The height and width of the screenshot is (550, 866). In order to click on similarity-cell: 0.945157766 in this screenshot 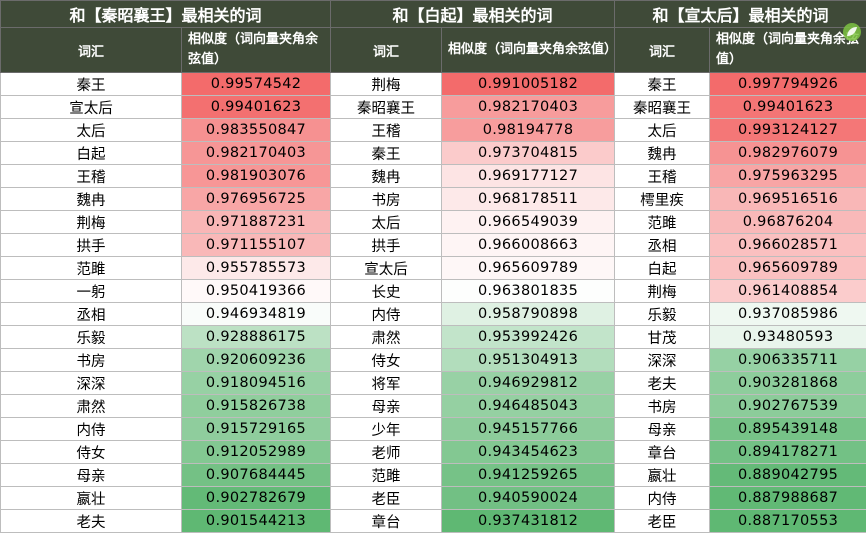, I will do `click(528, 429)`.